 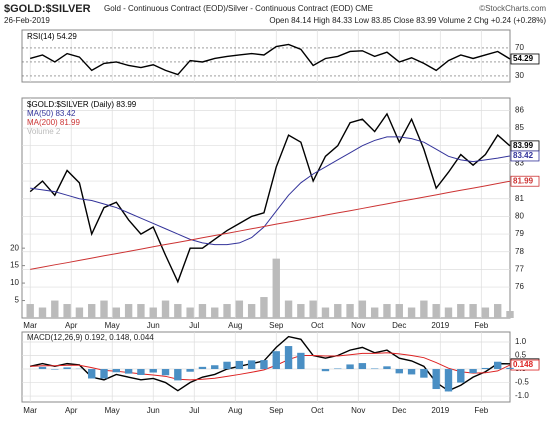 What do you see at coordinates (519, 47) in the screenshot?
I see `y-tick-label: 70` at bounding box center [519, 47].